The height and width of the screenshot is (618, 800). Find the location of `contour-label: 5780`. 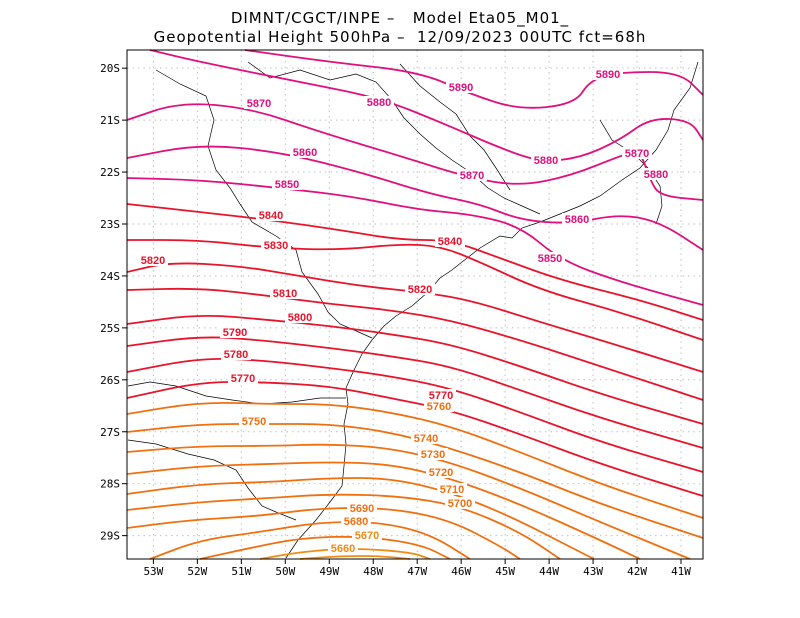

contour-label: 5780 is located at coordinates (236, 355).